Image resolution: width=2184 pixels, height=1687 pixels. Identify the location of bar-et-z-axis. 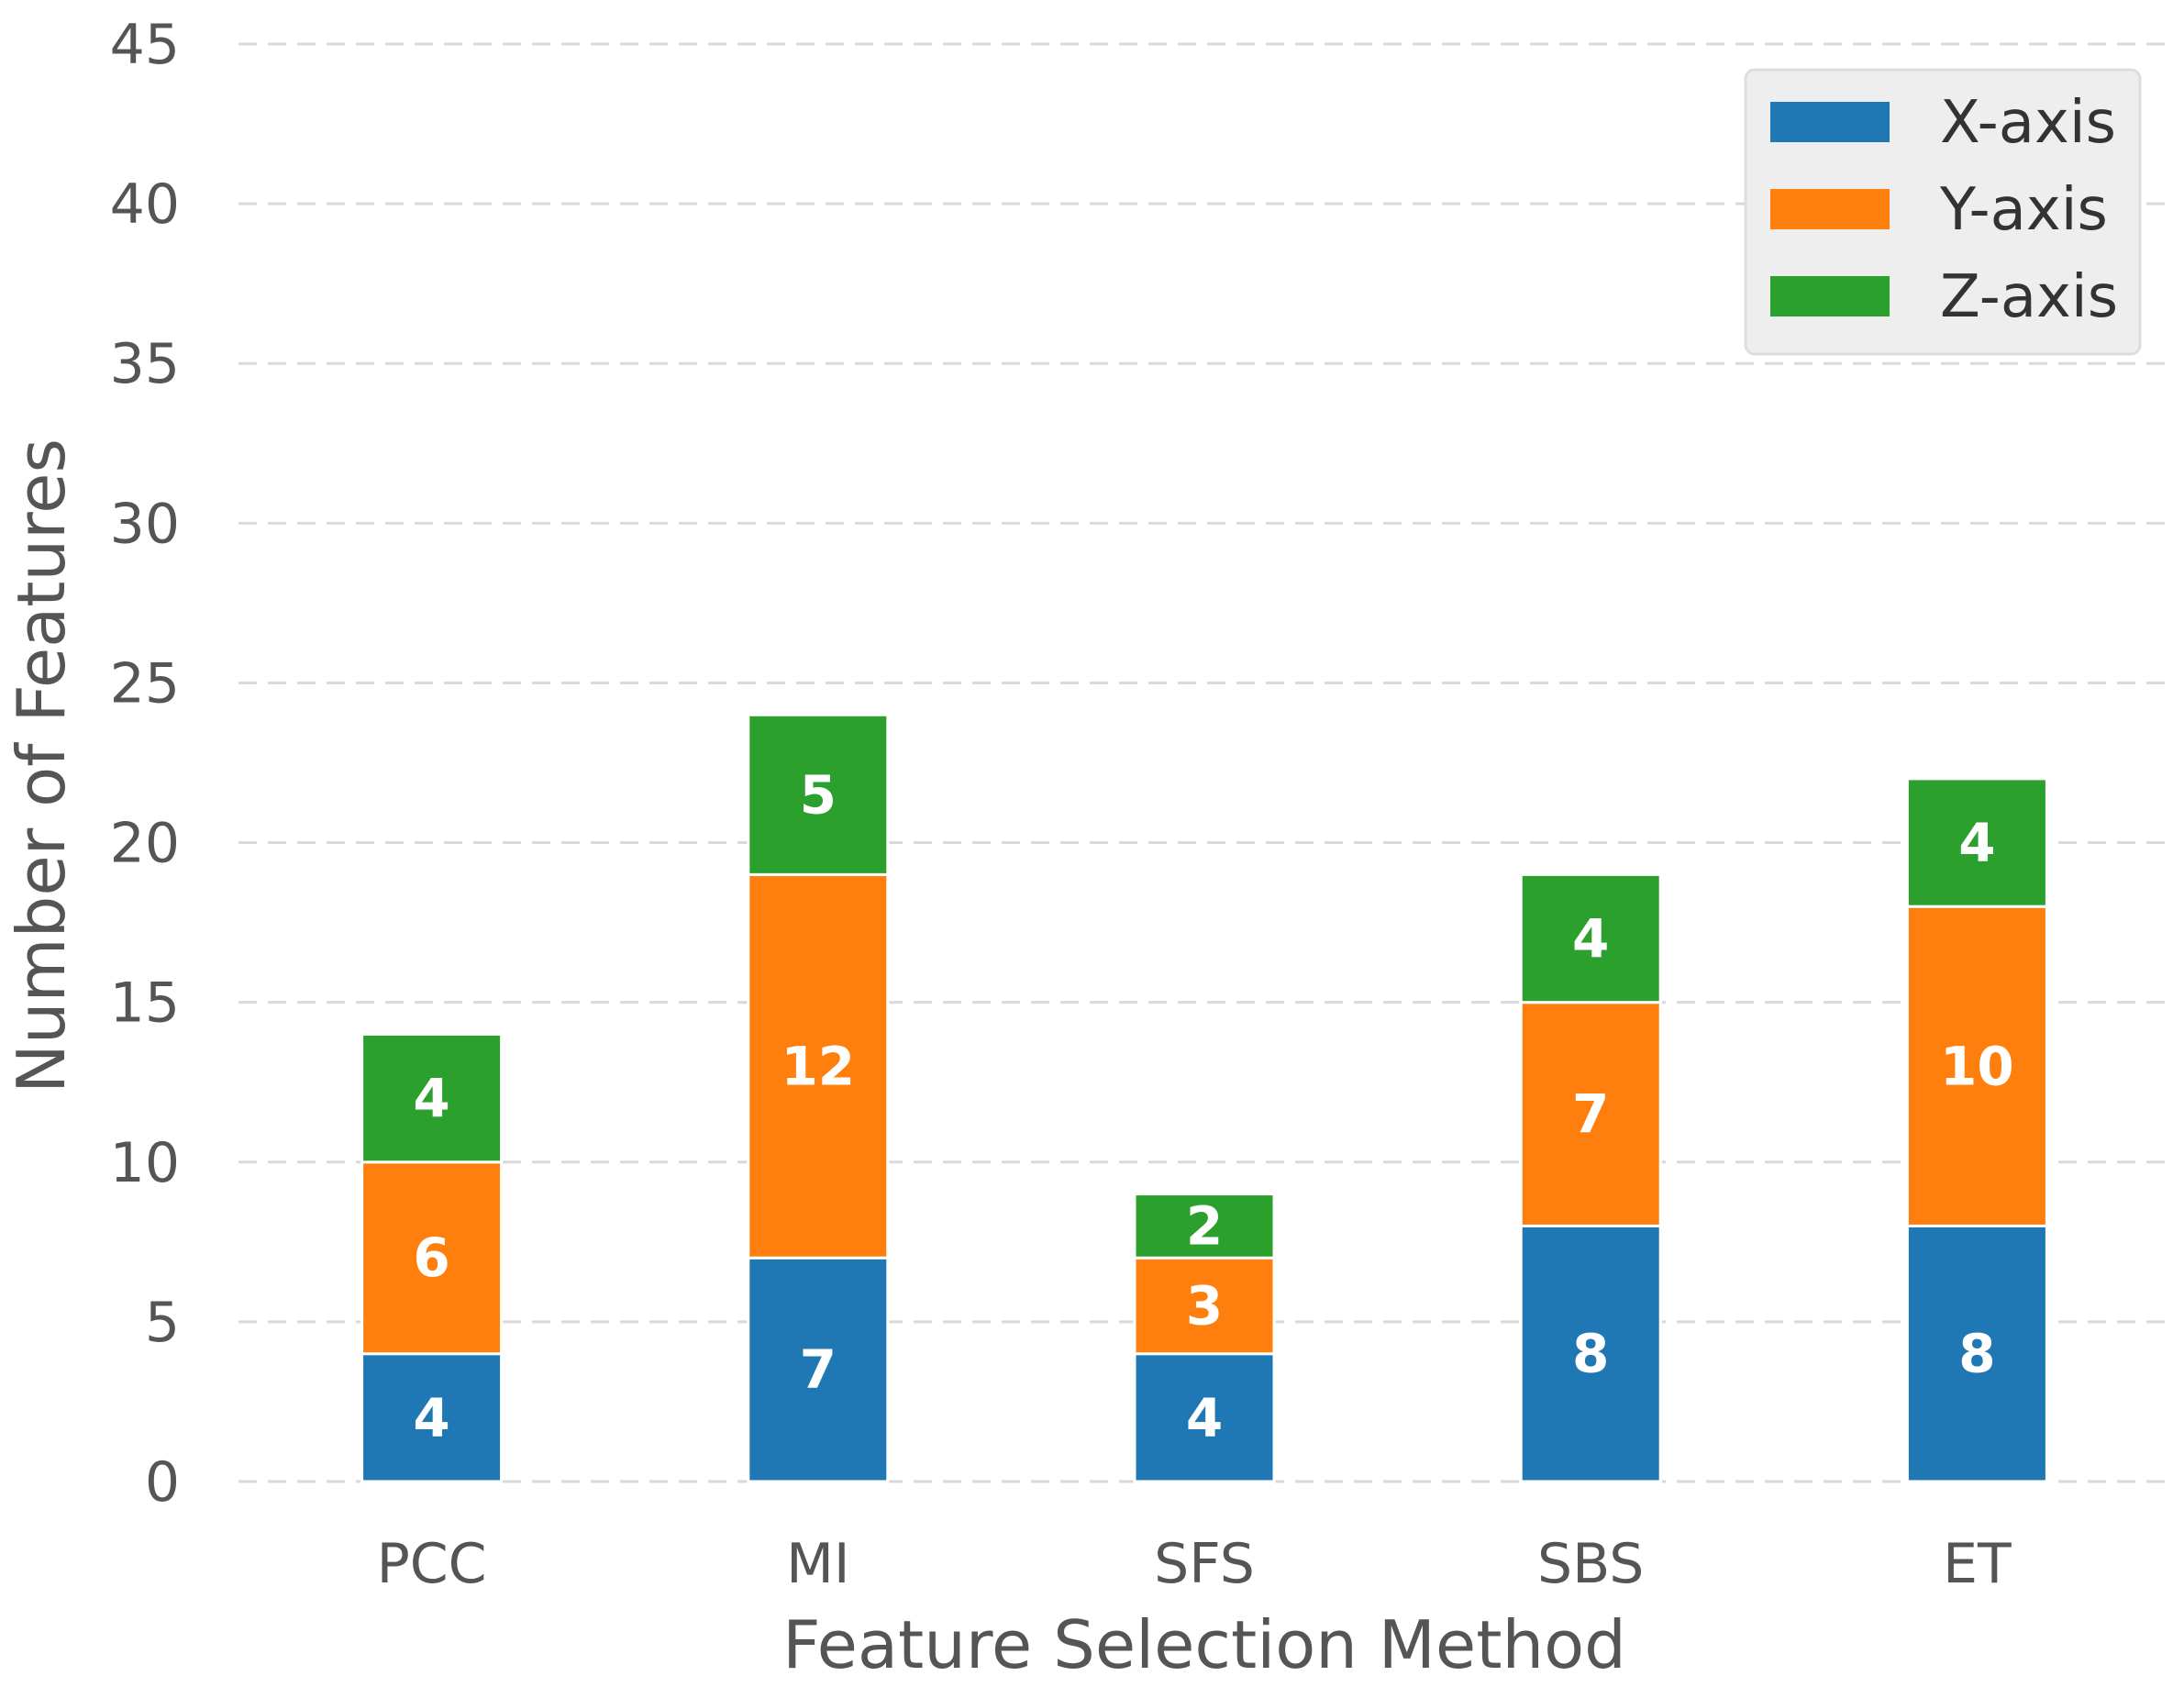
(1976, 842).